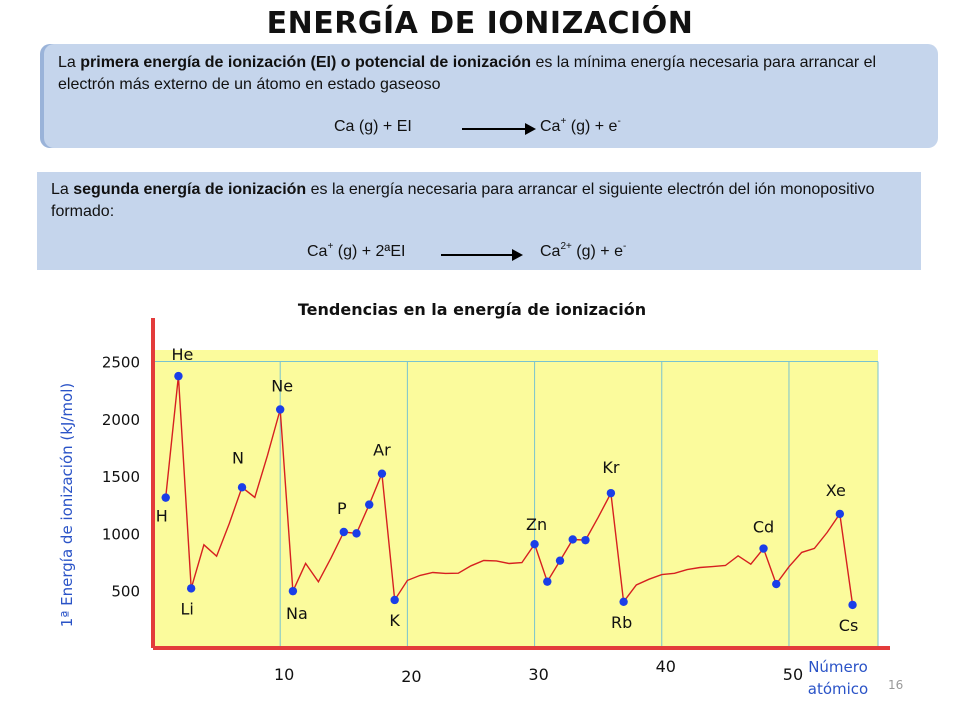  What do you see at coordinates (382, 450) in the screenshot?
I see `element-label: Ar` at bounding box center [382, 450].